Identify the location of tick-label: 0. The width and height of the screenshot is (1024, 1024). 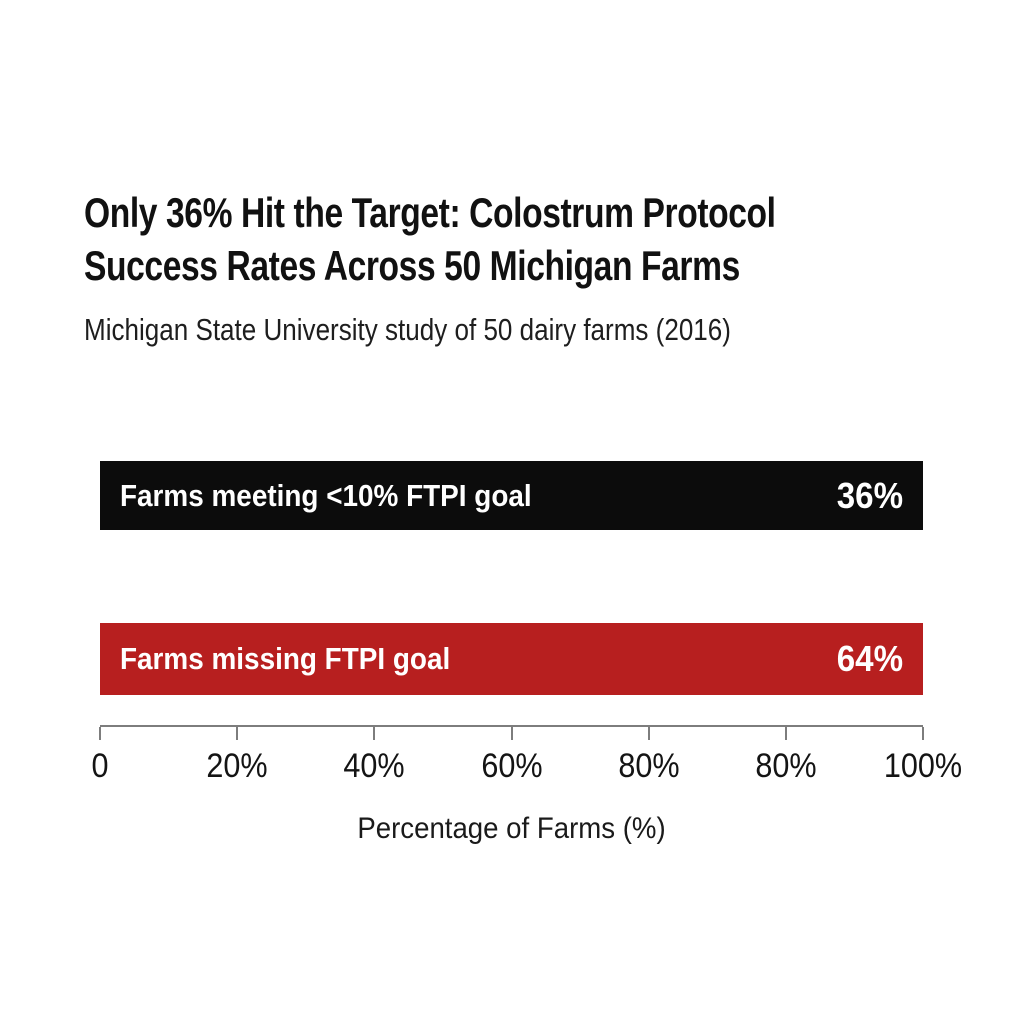
(100, 766).